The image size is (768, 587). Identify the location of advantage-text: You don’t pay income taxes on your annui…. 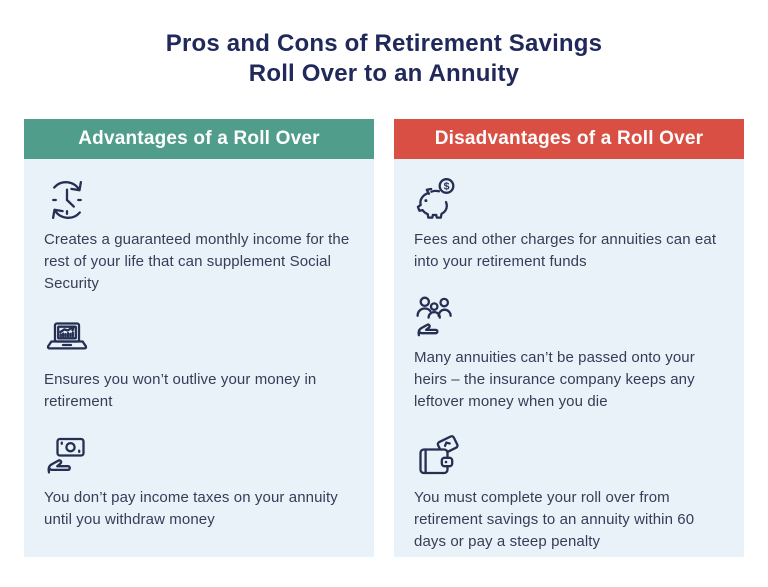
(191, 508).